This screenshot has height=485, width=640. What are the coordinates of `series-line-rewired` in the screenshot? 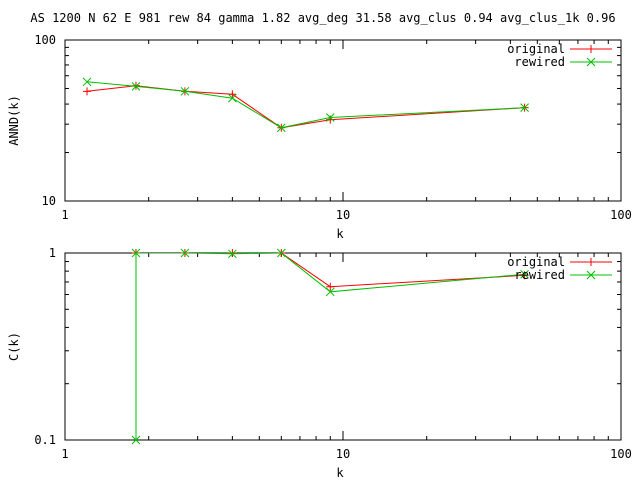 It's located at (305, 105).